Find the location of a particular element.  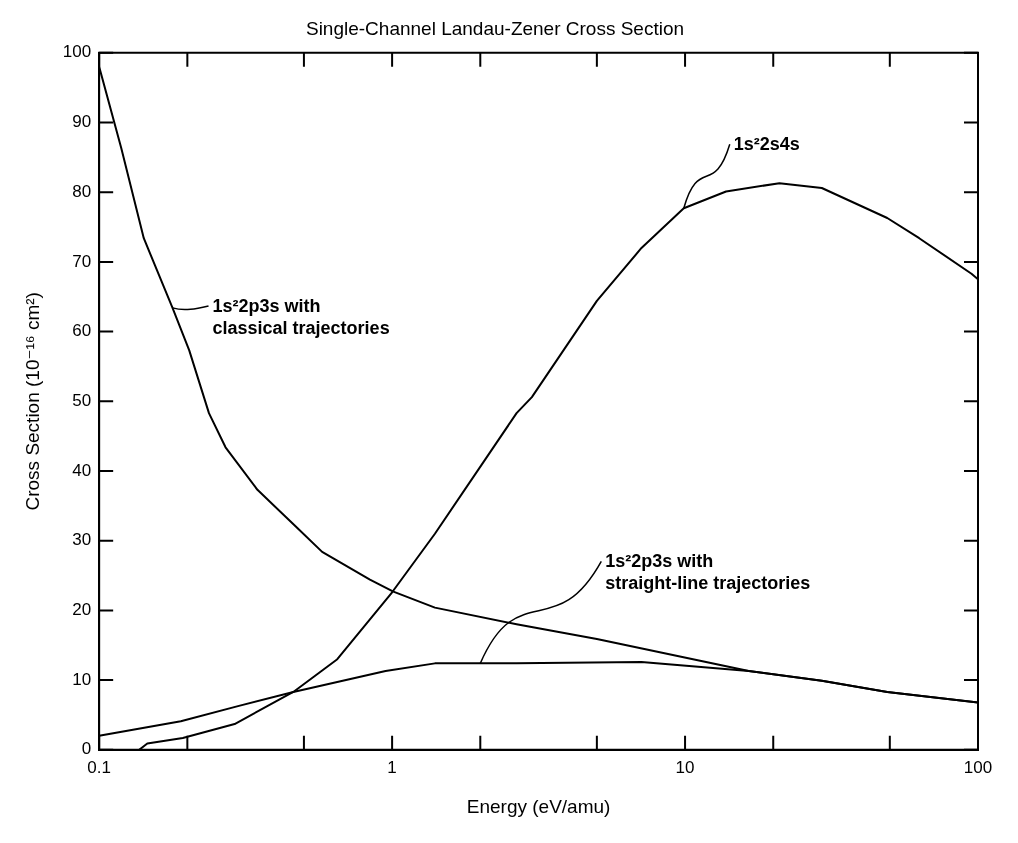

annotation: 1s²2s4s is located at coordinates (766, 144).